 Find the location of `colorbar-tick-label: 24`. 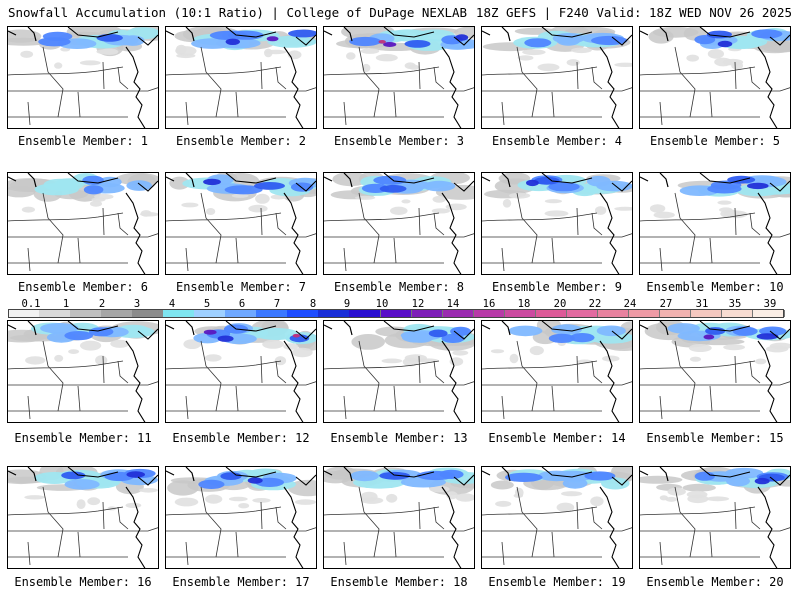

colorbar-tick-label: 24 is located at coordinates (630, 304).